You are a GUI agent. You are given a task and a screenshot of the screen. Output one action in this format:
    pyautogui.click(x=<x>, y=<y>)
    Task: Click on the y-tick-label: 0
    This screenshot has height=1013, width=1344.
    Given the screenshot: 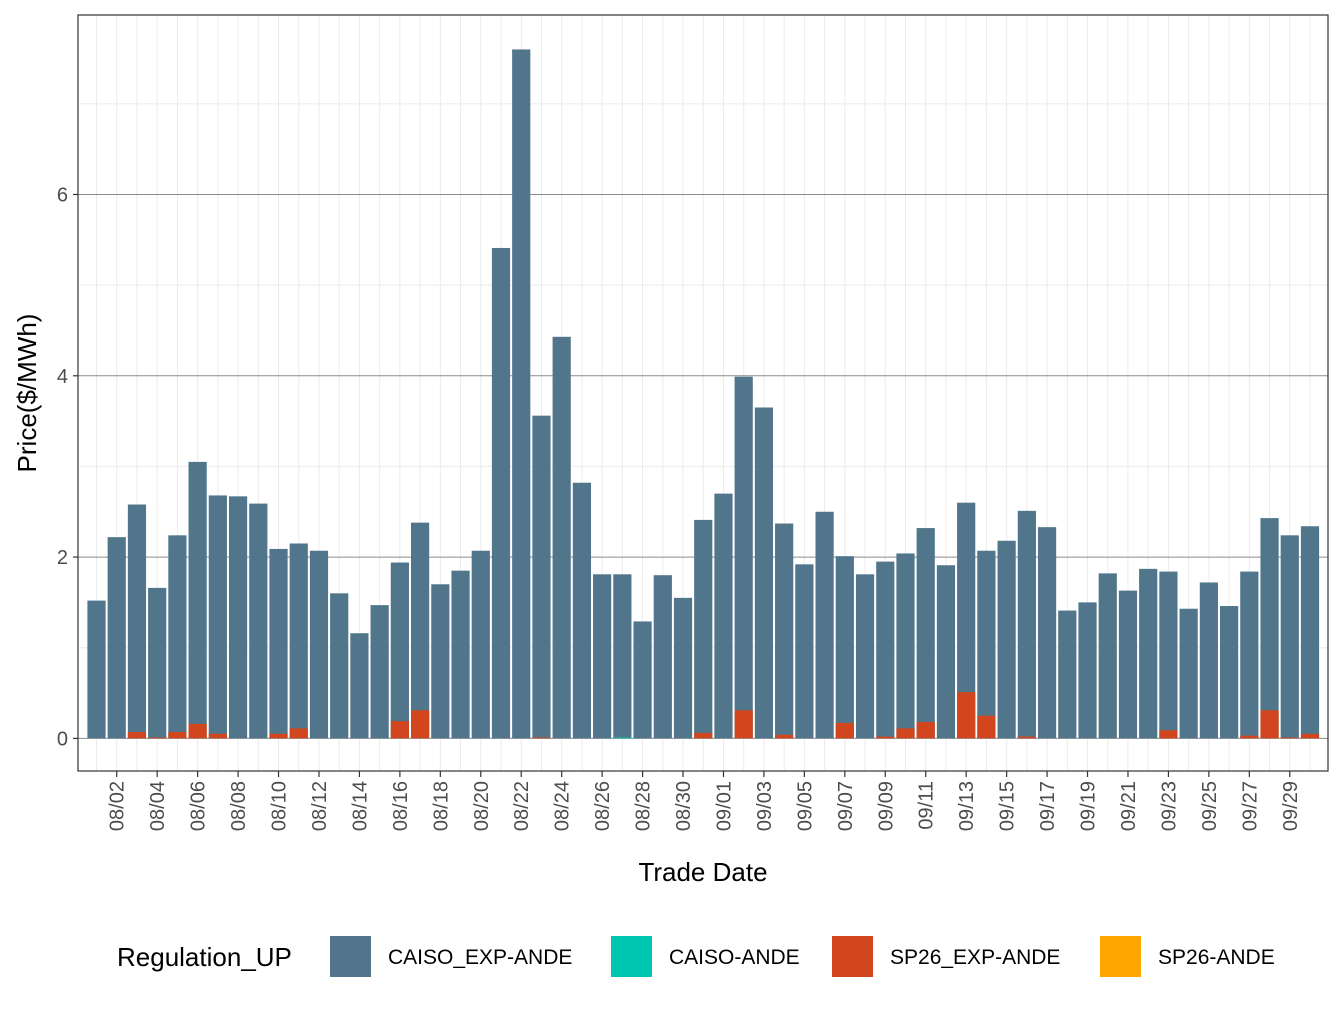 What is the action you would take?
    pyautogui.click(x=62, y=739)
    